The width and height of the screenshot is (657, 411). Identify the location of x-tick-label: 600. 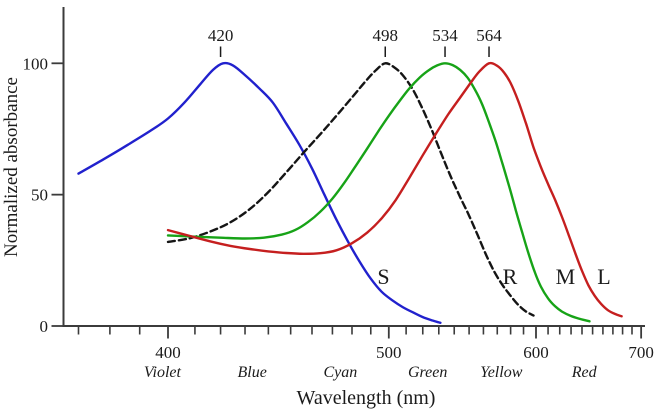
(536, 352).